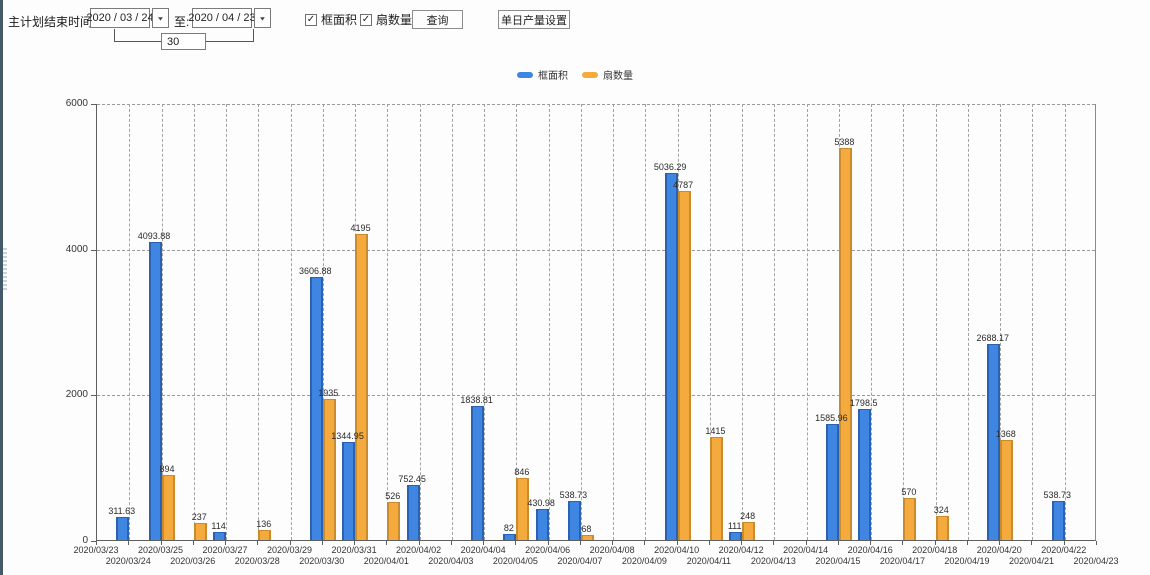  Describe the element at coordinates (137, 41) in the screenshot. I see `bracket-line-left-horizontal` at that location.